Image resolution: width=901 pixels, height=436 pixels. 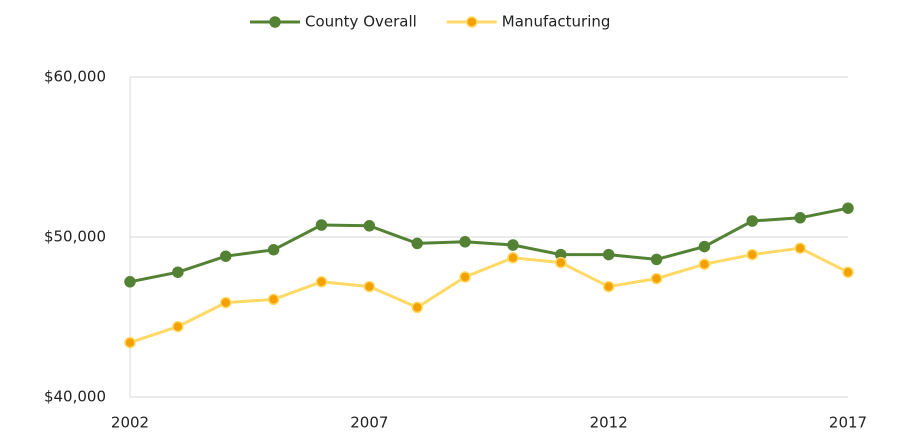 I want to click on y-tick-label: $50,000, so click(x=75, y=237).